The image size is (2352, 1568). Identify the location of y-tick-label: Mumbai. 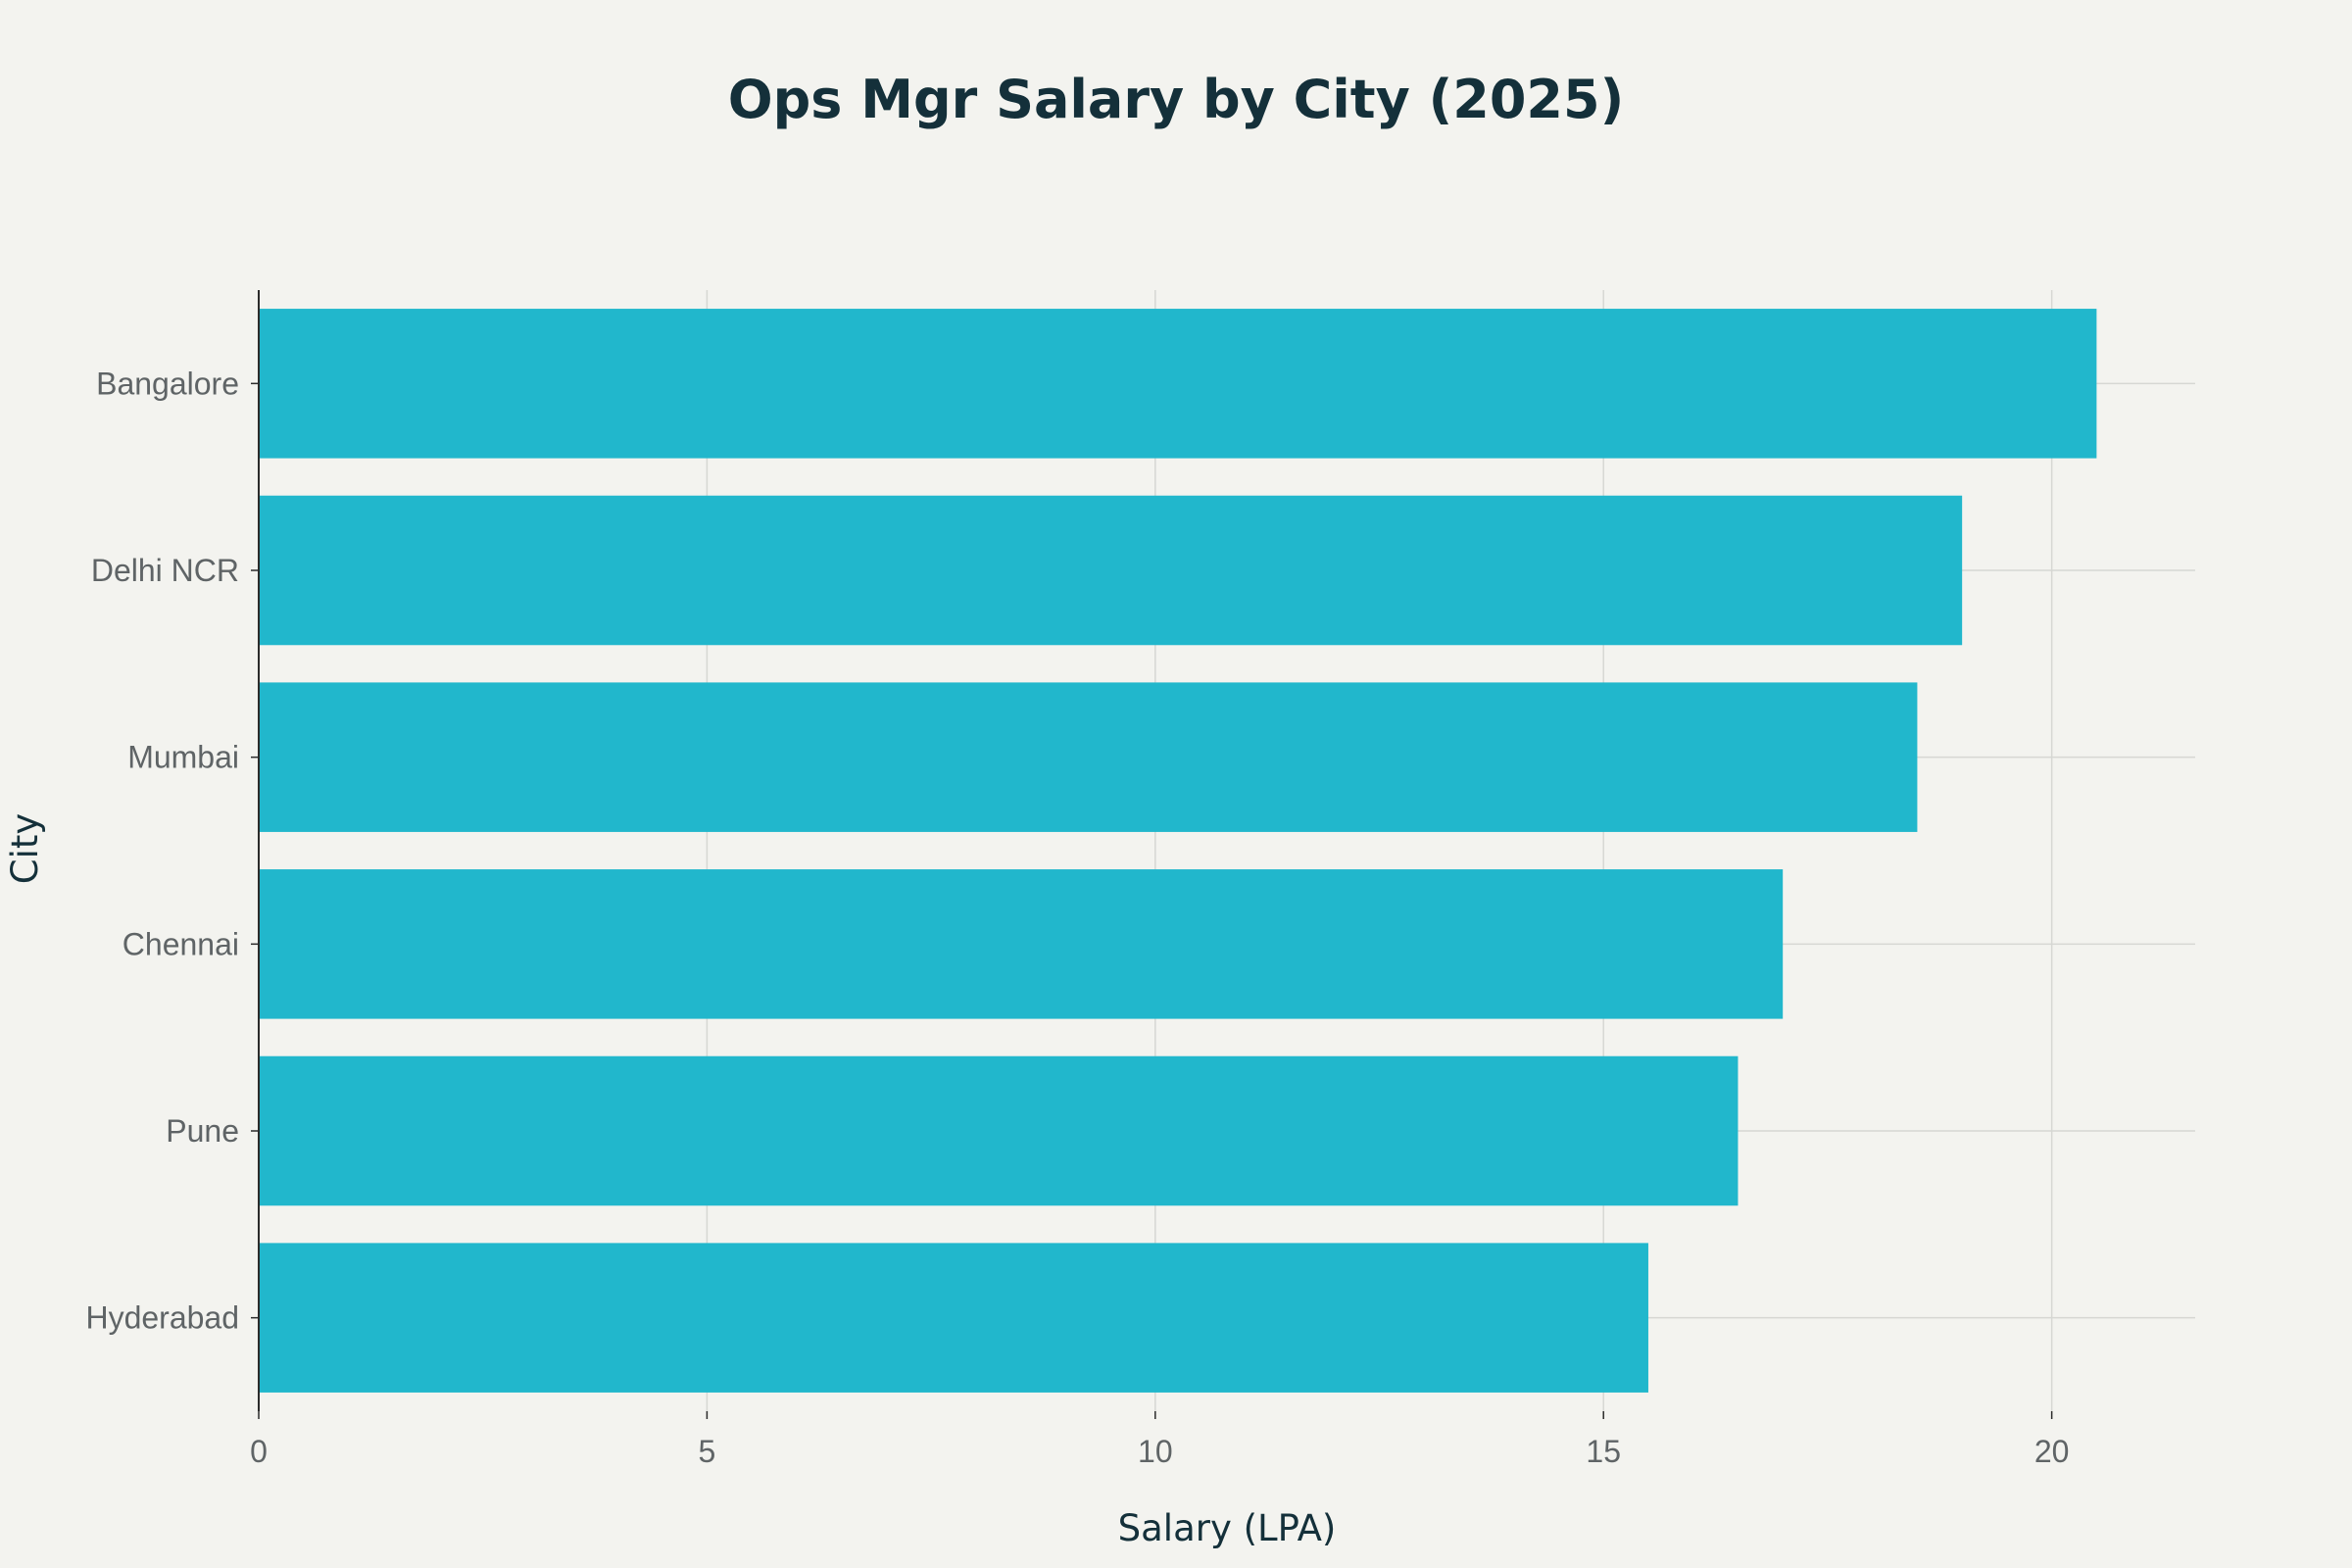
(183, 757).